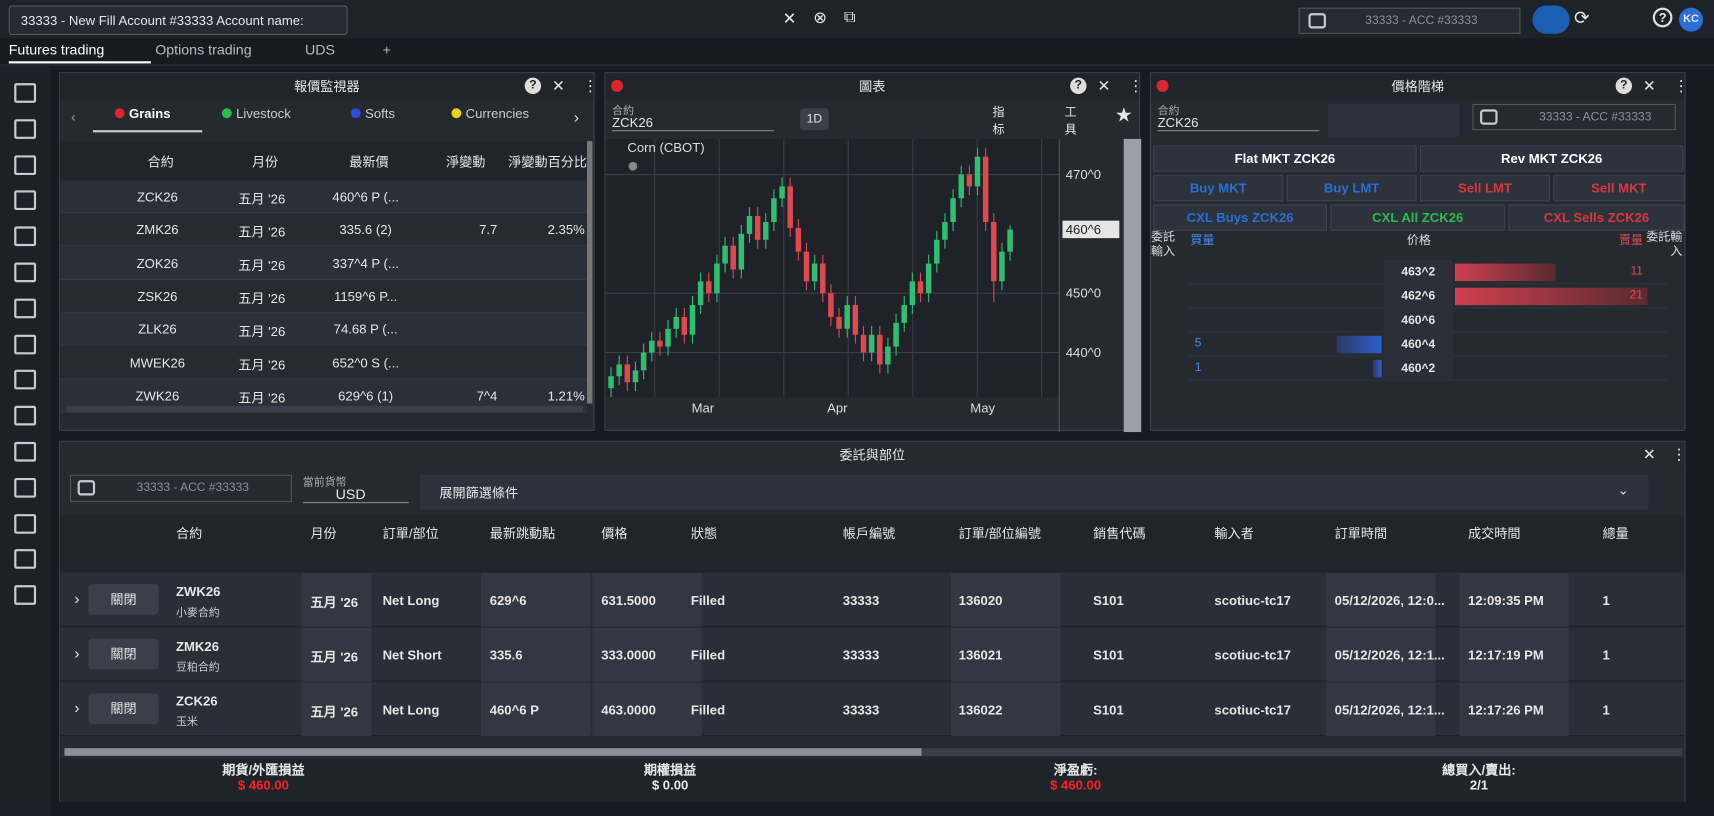 The width and height of the screenshot is (1714, 816). Describe the element at coordinates (142, 113) in the screenshot. I see `filter-tab: Grains` at that location.